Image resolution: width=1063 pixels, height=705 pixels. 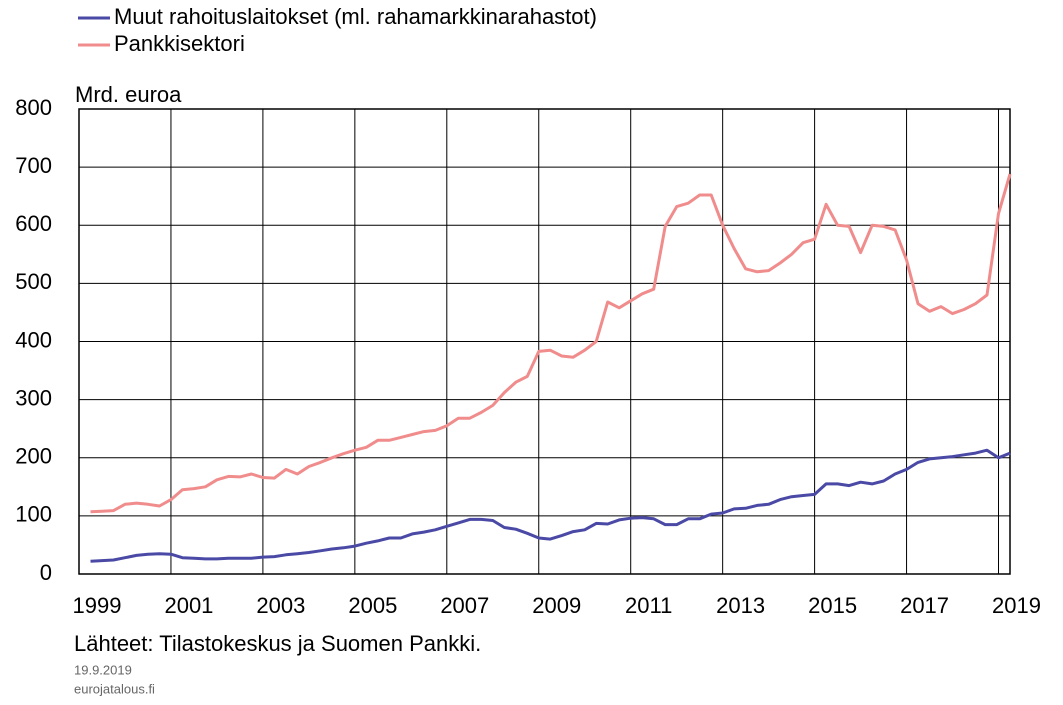 I want to click on x-tick-label: 2011, so click(x=648, y=605).